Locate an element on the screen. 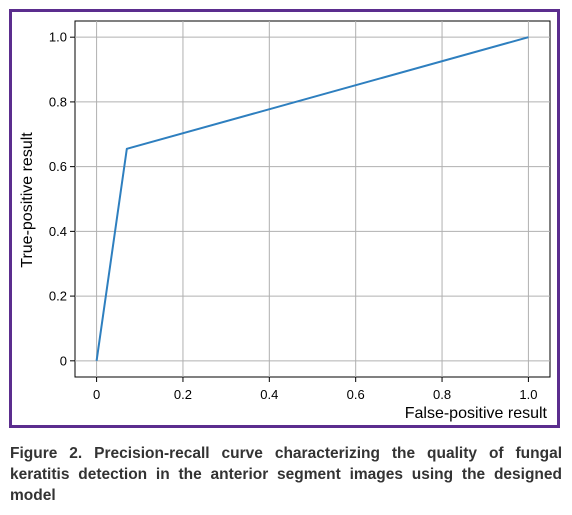 The height and width of the screenshot is (515, 572). y-axis-label: True-positive result is located at coordinates (27, 200).